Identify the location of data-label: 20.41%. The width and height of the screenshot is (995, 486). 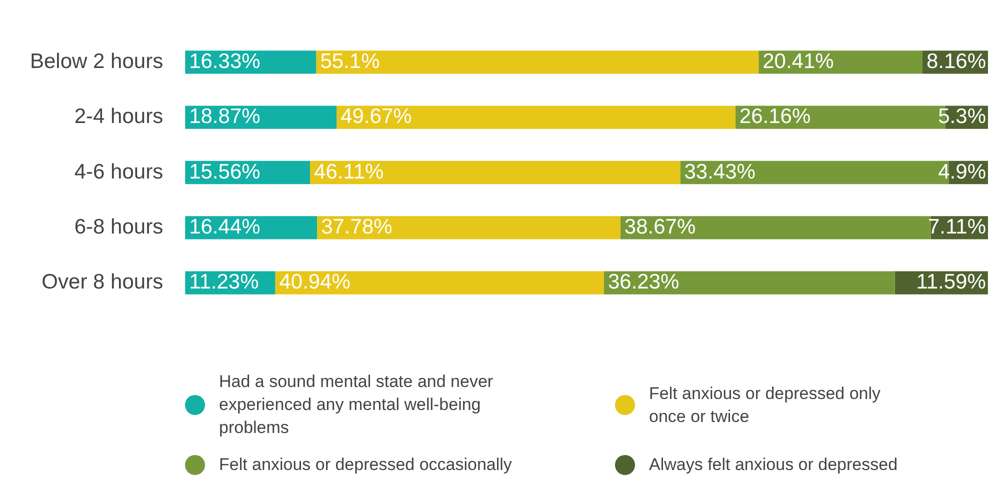
(798, 61).